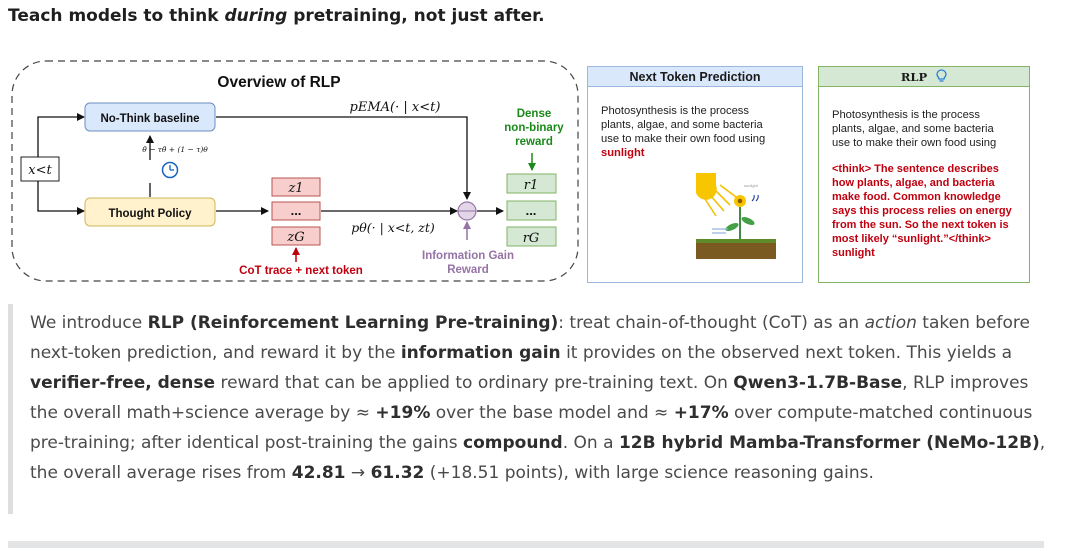  Describe the element at coordinates (914, 143) in the screenshot. I see `rlp-text-line: use to make their own food using` at that location.